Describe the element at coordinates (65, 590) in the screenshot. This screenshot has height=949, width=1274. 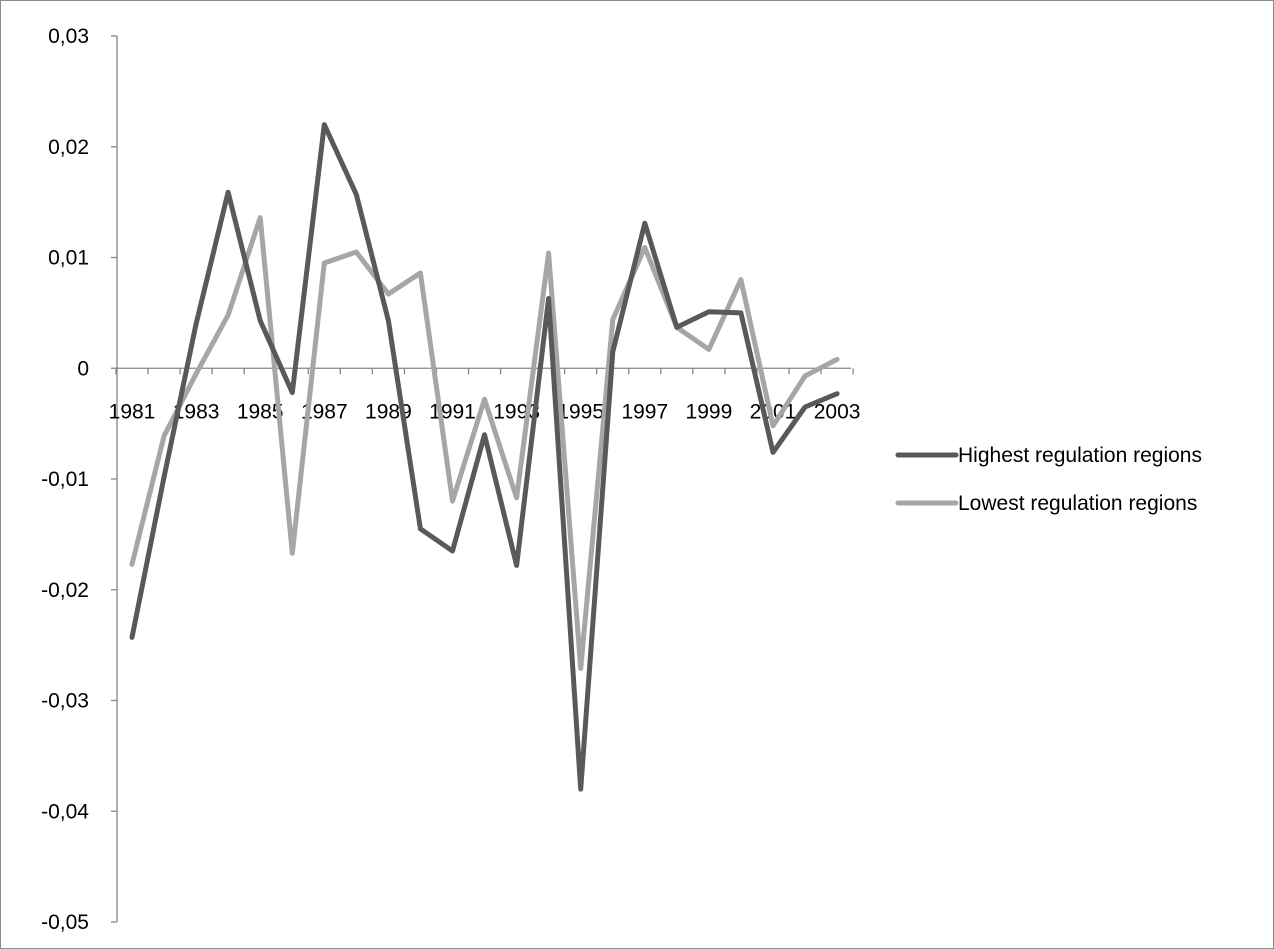
I see `y-tick-label: -0,02` at that location.